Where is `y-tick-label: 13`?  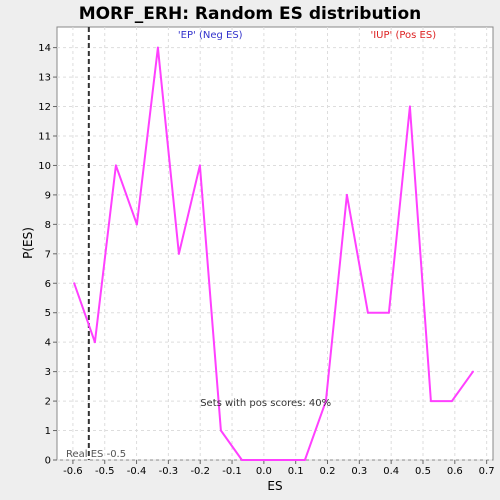 y-tick-label: 13 is located at coordinates (44, 78).